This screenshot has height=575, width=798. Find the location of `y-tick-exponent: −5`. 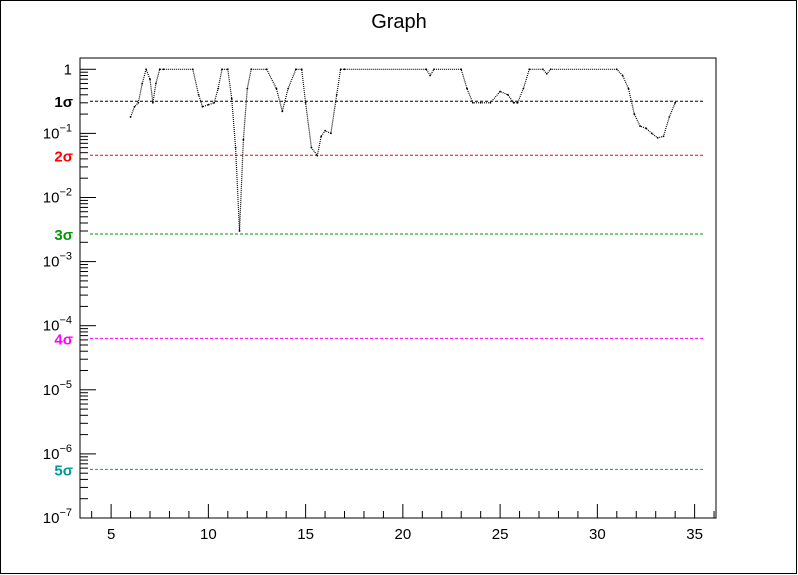

y-tick-exponent: −5 is located at coordinates (65, 385).